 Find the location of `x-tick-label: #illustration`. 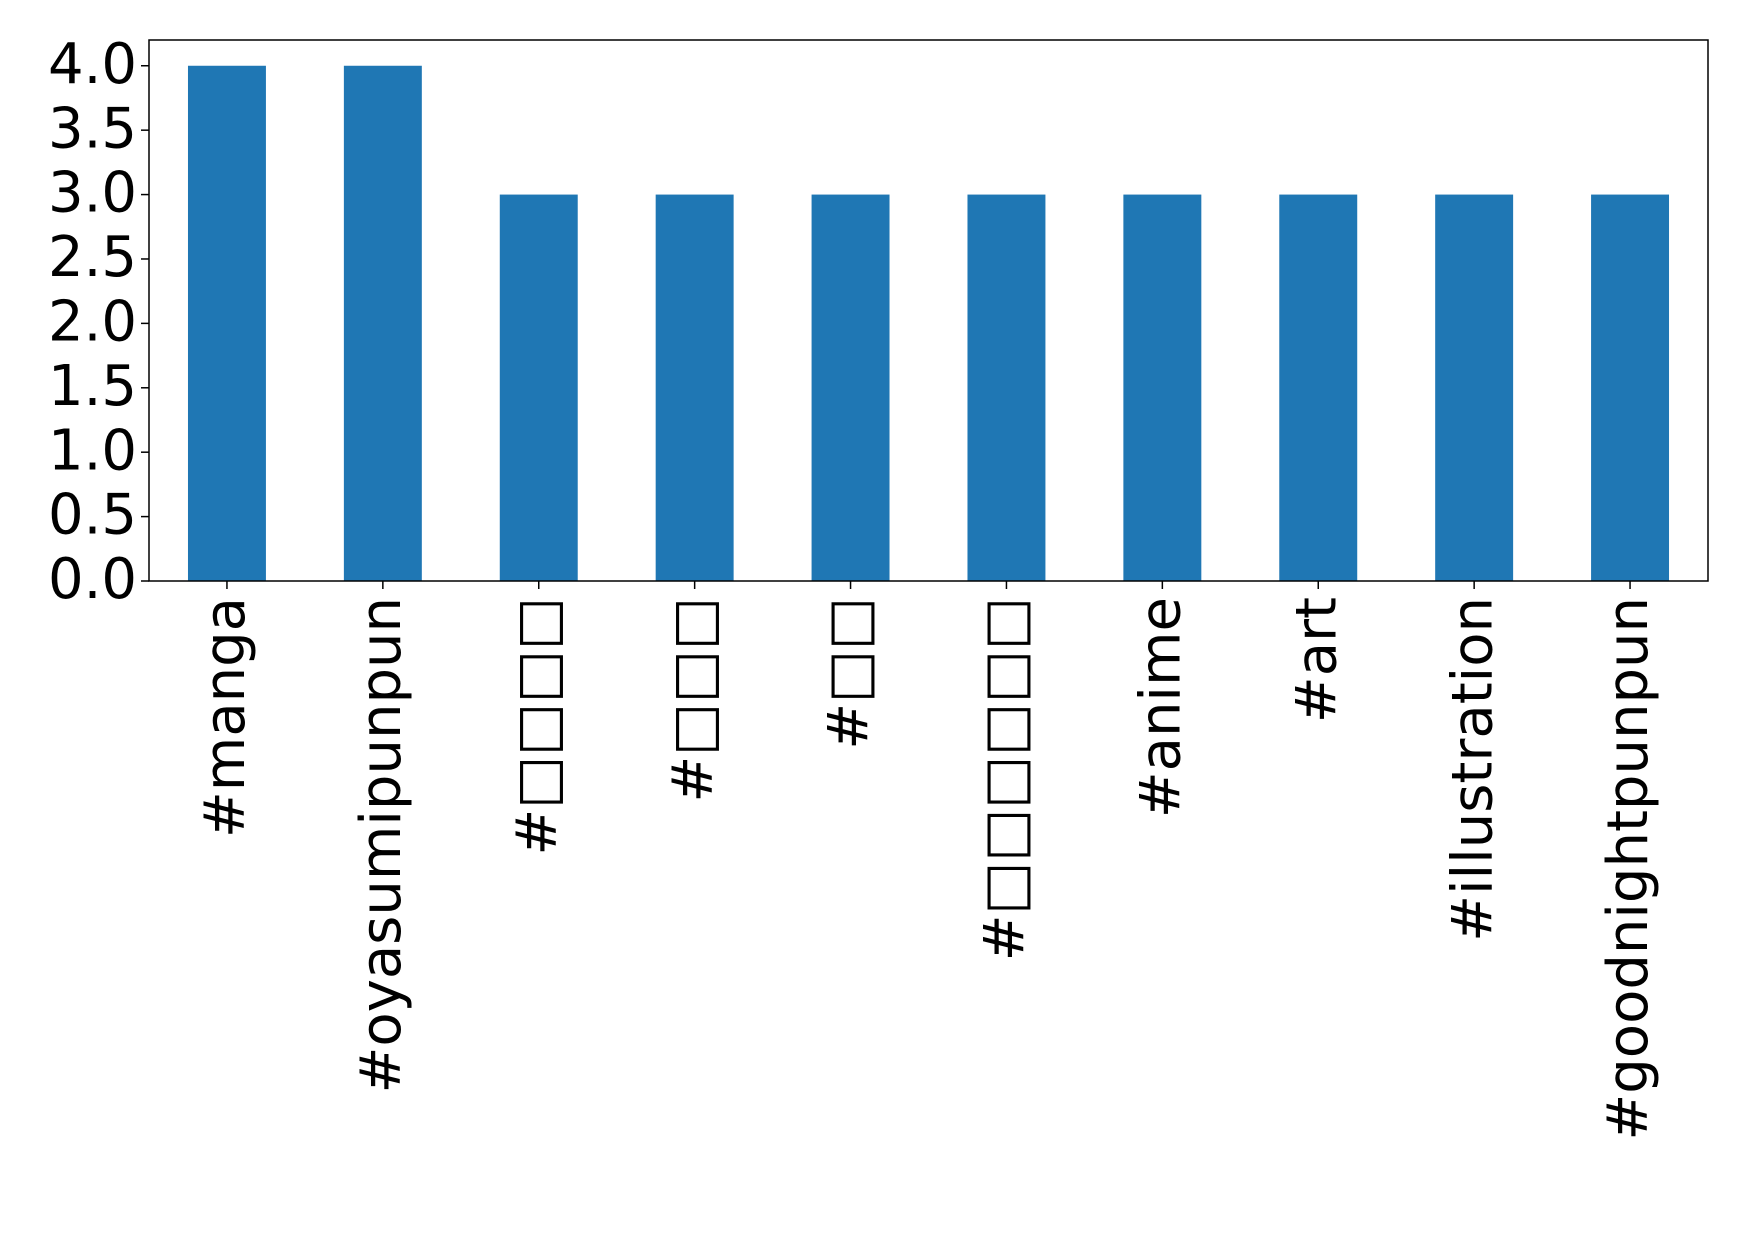

x-tick-label: #illustration is located at coordinates (1472, 769).